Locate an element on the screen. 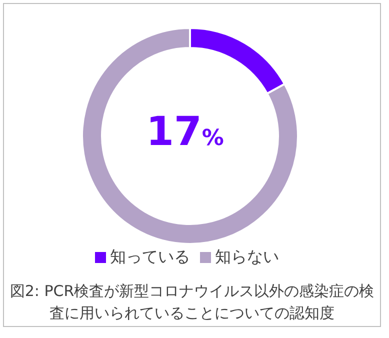 This screenshot has width=389, height=338. legend-label: 知っている is located at coordinates (150, 256).